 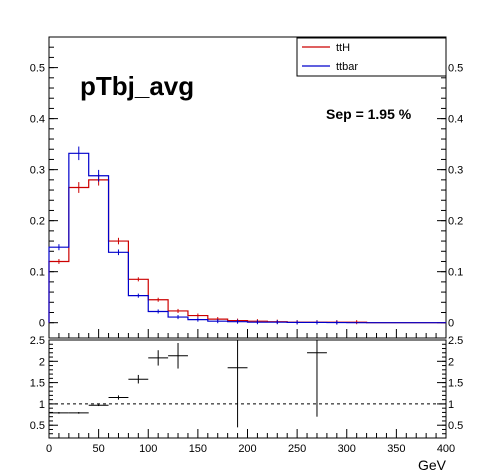 I want to click on separation-annotation: Sep = 1.95 %, so click(x=369, y=114).